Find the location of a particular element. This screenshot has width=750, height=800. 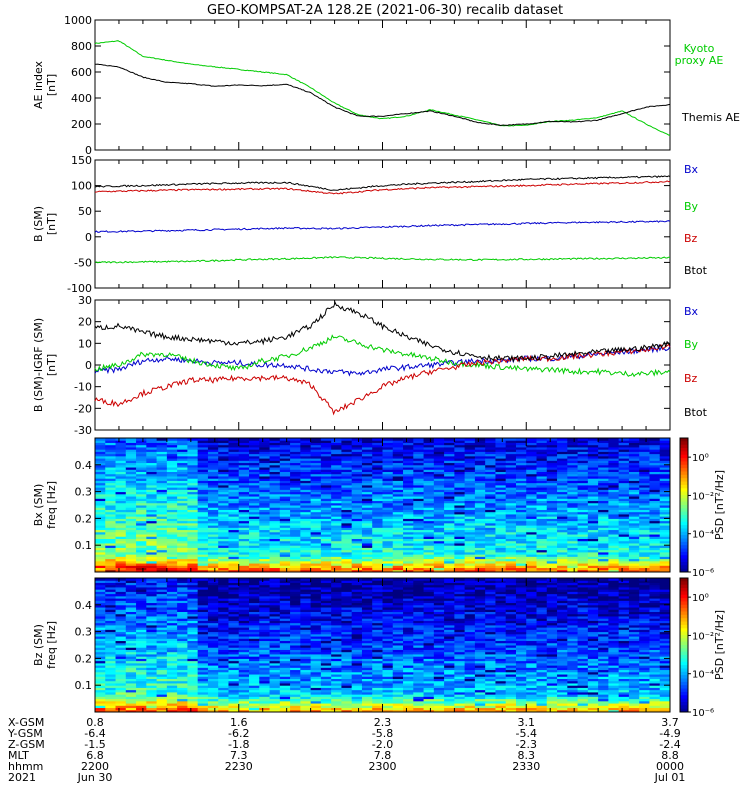

colorbar-label: PSD [nT²/Hz] is located at coordinates (719, 505).